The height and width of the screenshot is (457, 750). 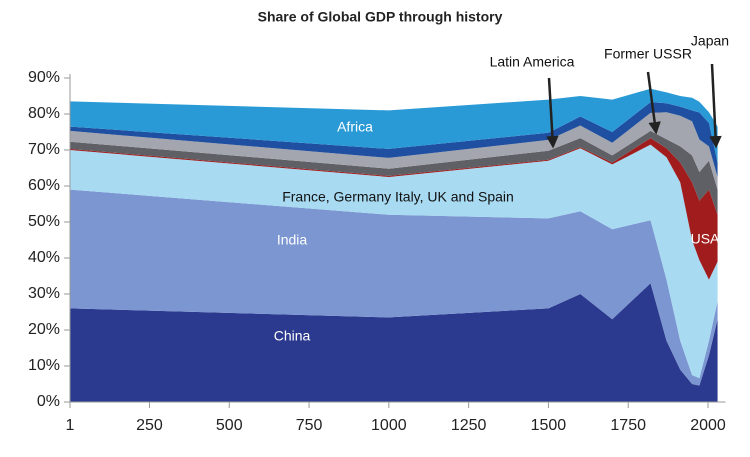 What do you see at coordinates (229, 425) in the screenshot?
I see `x-tick-label: 500` at bounding box center [229, 425].